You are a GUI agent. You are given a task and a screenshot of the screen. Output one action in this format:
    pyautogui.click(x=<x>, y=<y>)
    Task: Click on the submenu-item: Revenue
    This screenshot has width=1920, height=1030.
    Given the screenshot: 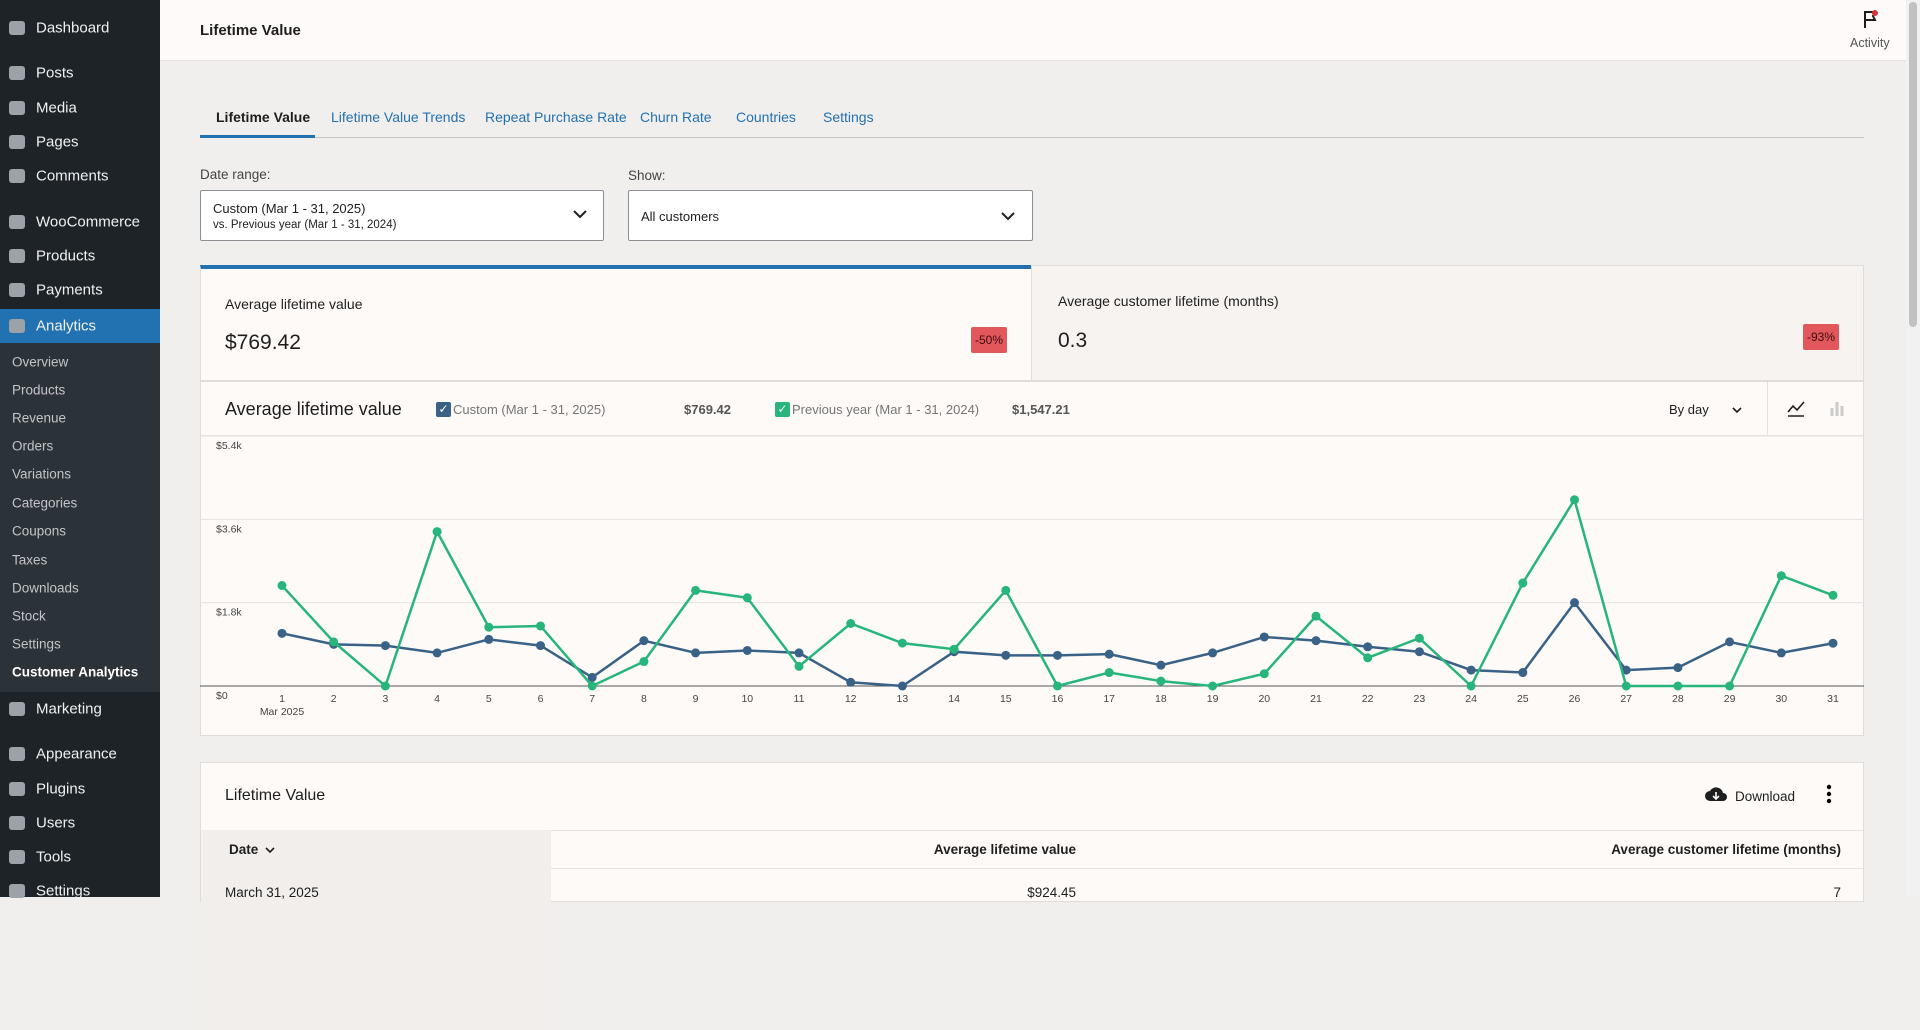 What is the action you would take?
    pyautogui.click(x=39, y=418)
    